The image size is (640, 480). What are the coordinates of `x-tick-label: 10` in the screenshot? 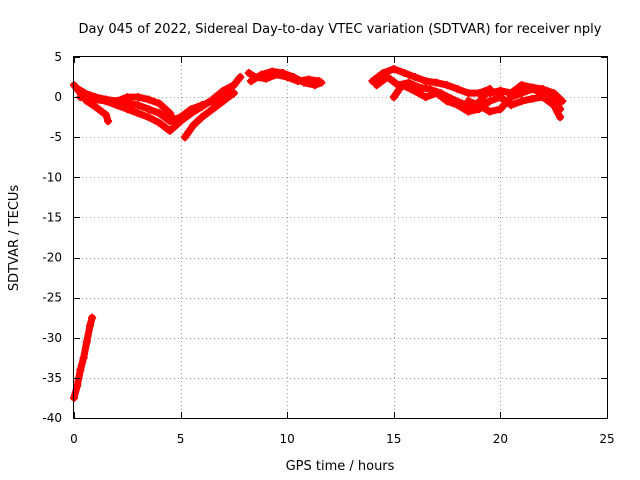 It's located at (287, 439).